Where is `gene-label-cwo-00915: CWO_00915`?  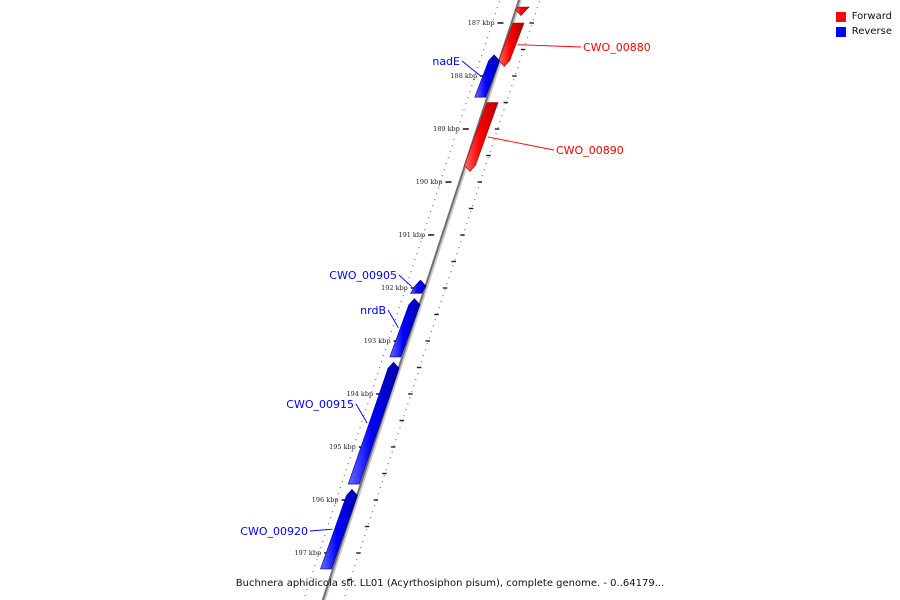 gene-label-cwo-00915: CWO_00915 is located at coordinates (320, 404).